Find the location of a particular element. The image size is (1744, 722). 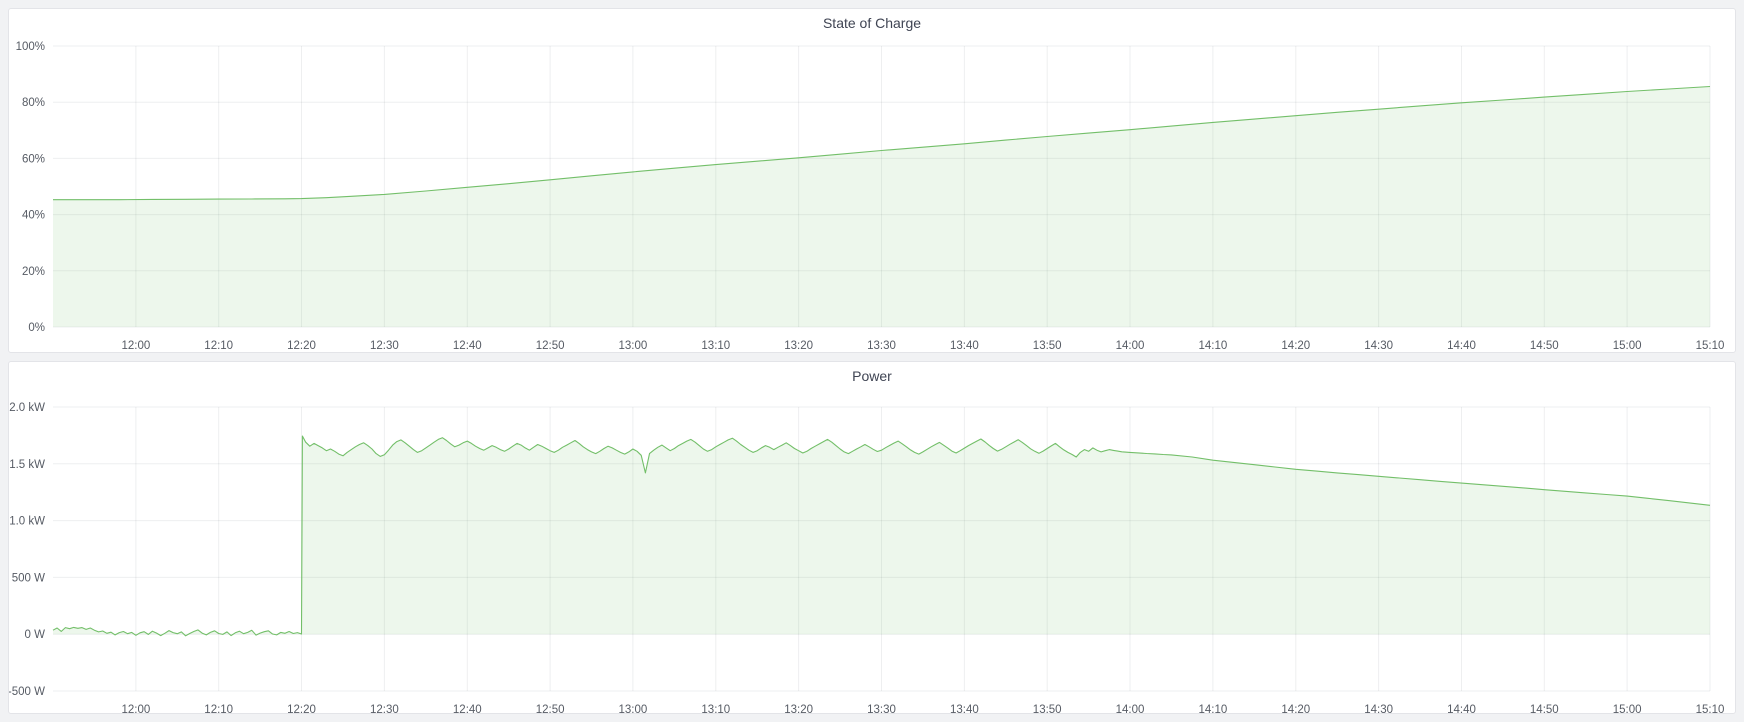

svg-text: -500 W is located at coordinates (27, 692).